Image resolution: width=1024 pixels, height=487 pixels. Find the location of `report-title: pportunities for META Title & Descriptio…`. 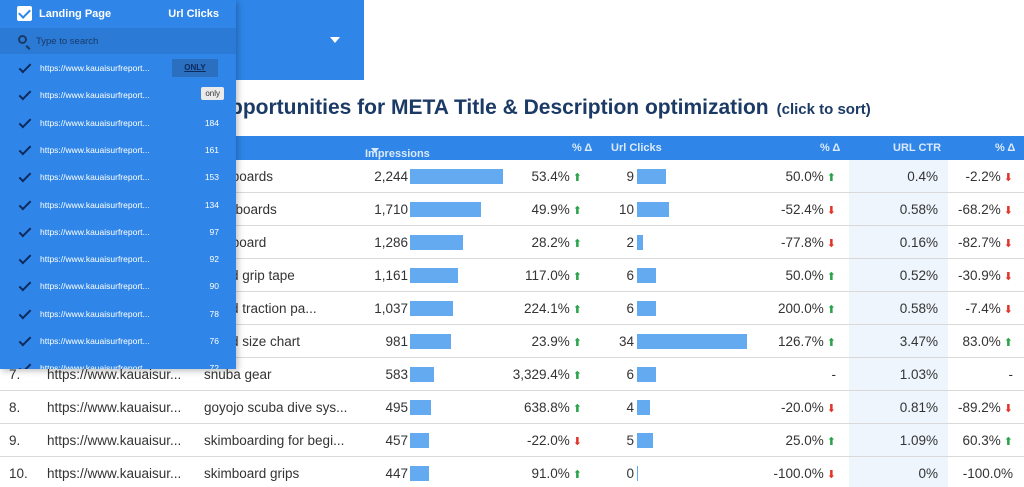

report-title: pportunities for META Title & Descriptio… is located at coordinates (550, 108).